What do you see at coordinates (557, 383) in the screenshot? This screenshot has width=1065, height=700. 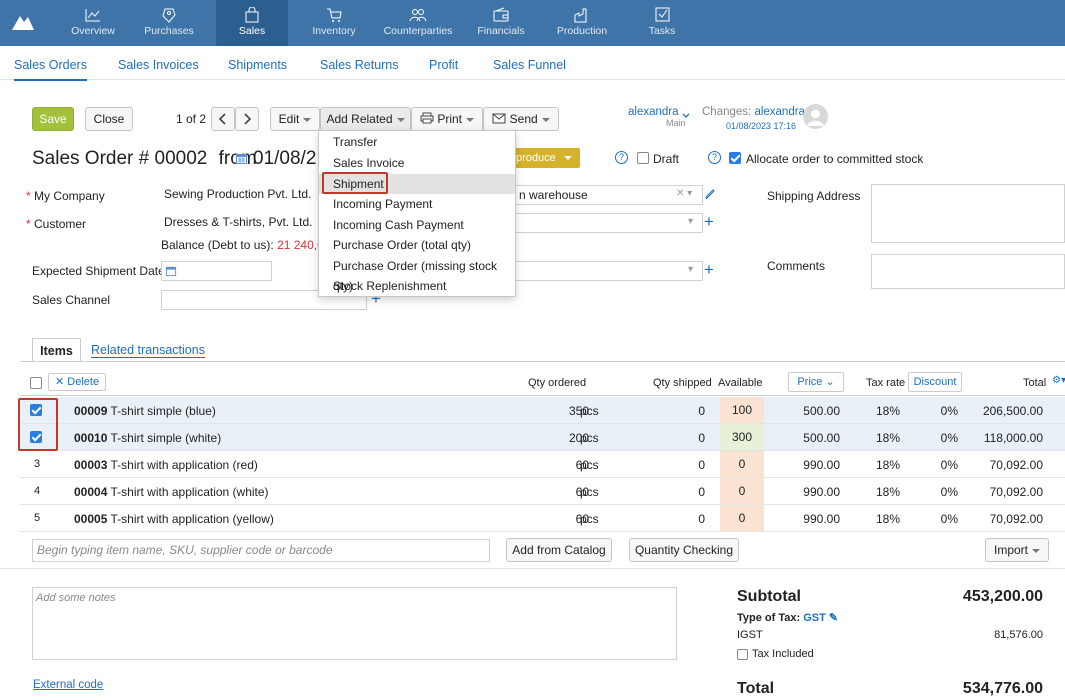 I see `header-qty-ordered: Qty ordered` at bounding box center [557, 383].